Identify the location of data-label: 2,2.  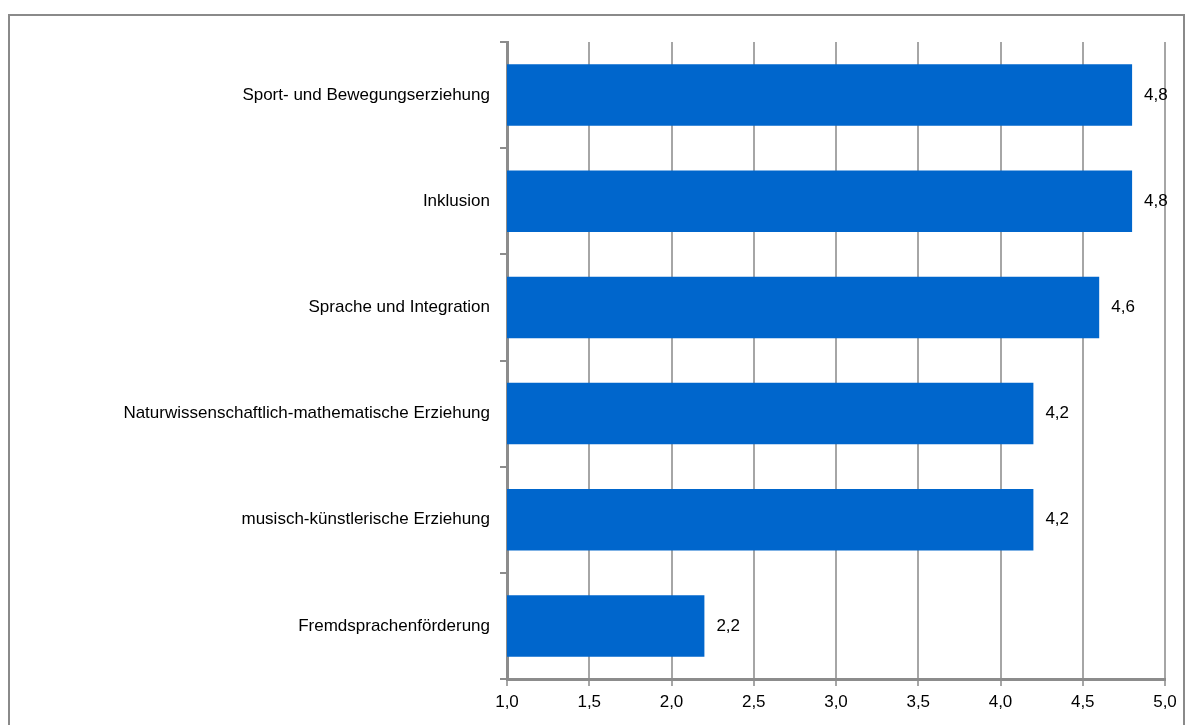
(728, 625).